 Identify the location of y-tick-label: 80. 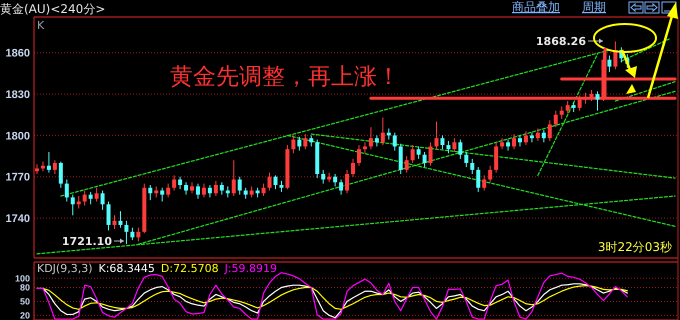
(25, 287).